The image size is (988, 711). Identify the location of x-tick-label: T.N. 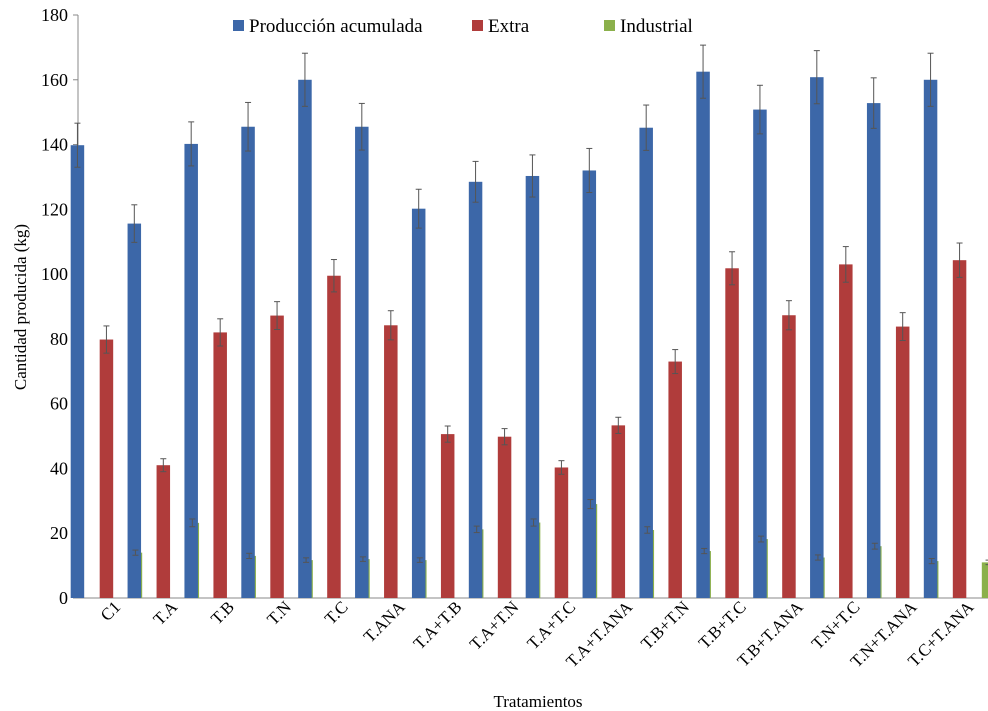
(279, 613).